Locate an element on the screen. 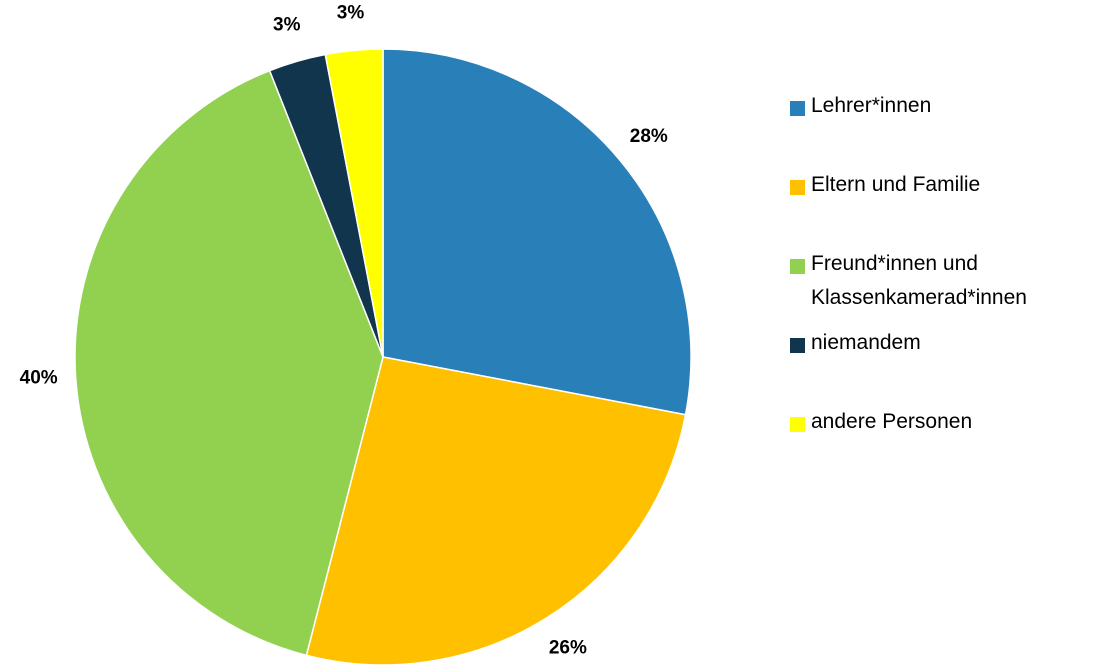 The image size is (1099, 665). data-label: 28% is located at coordinates (649, 136).